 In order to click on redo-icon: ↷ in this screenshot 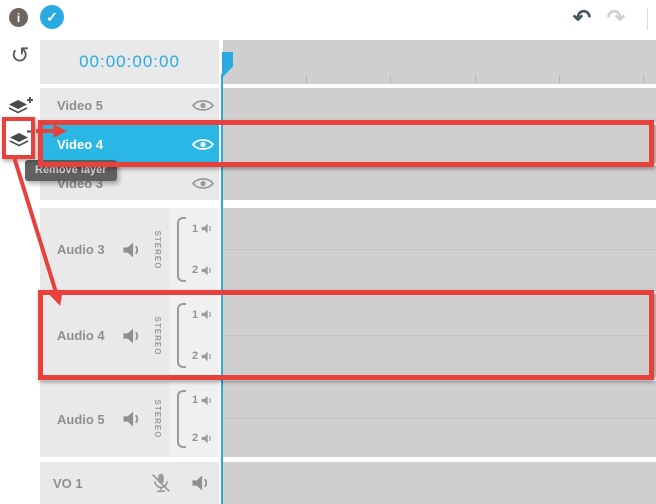, I will do `click(616, 18)`.